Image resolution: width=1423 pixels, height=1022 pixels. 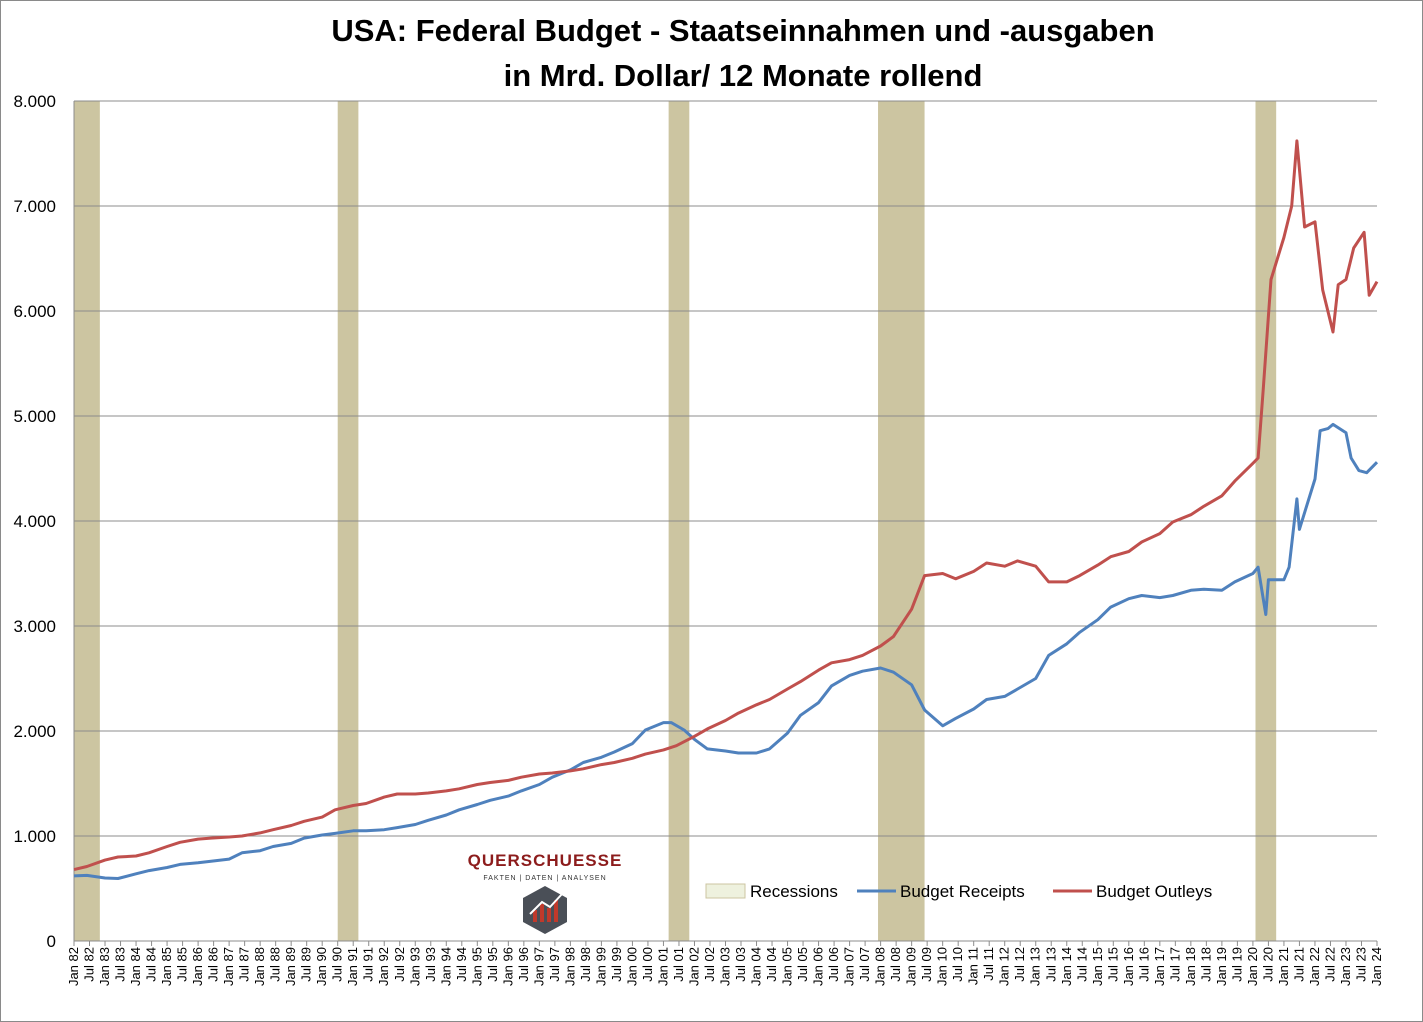 What do you see at coordinates (957, 964) in the screenshot?
I see `x-tick-label-2010-07: Jul 10` at bounding box center [957, 964].